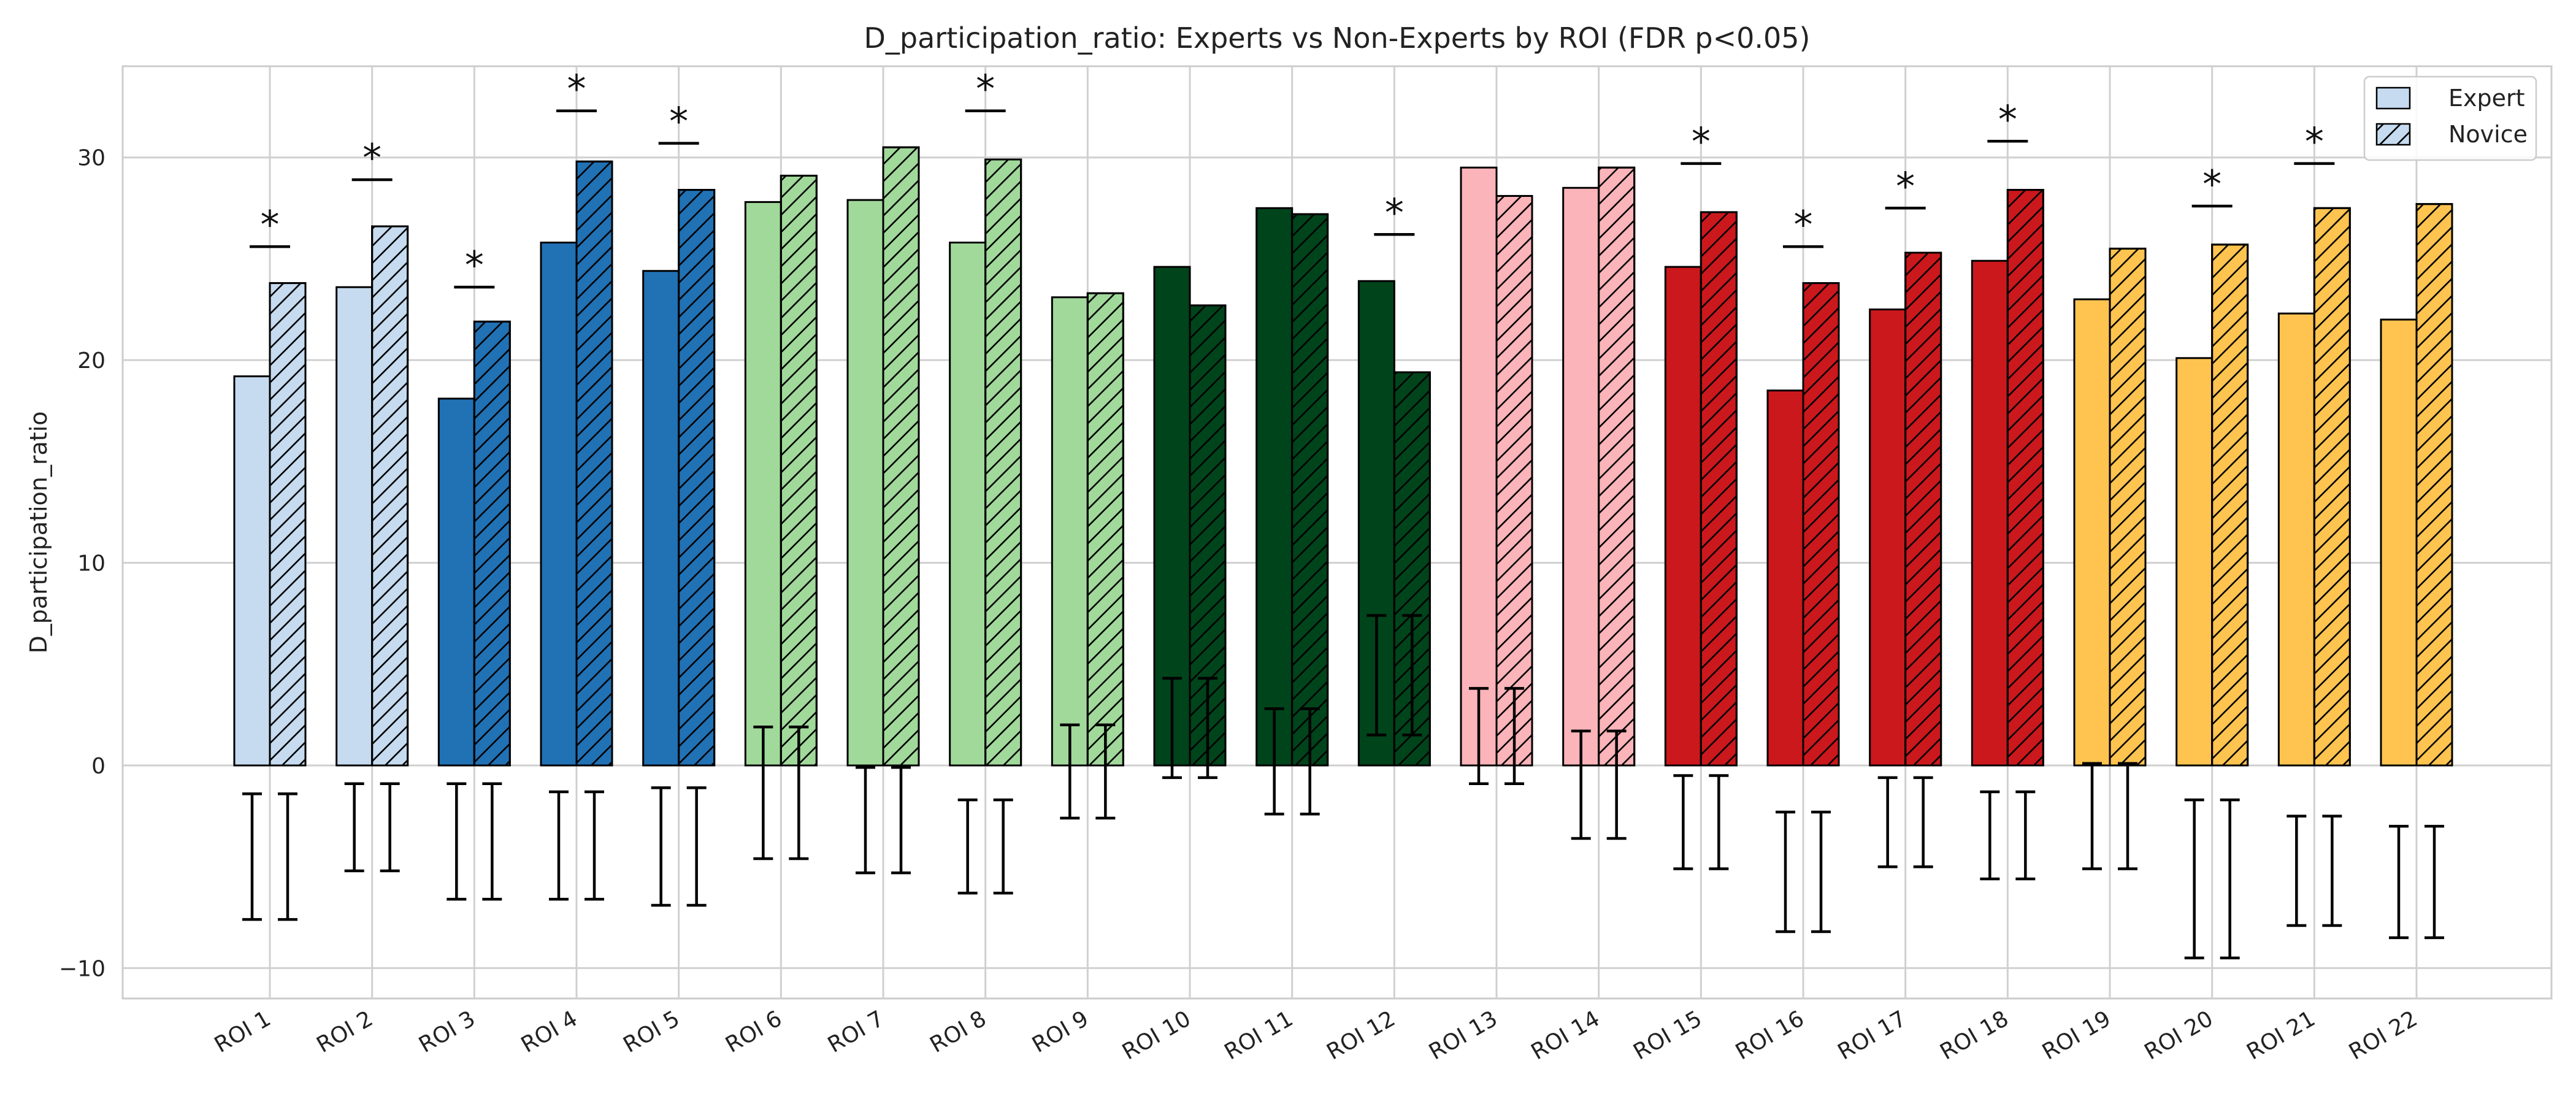  I want to click on x-tick-label: ROI 19, so click(2076, 1035).